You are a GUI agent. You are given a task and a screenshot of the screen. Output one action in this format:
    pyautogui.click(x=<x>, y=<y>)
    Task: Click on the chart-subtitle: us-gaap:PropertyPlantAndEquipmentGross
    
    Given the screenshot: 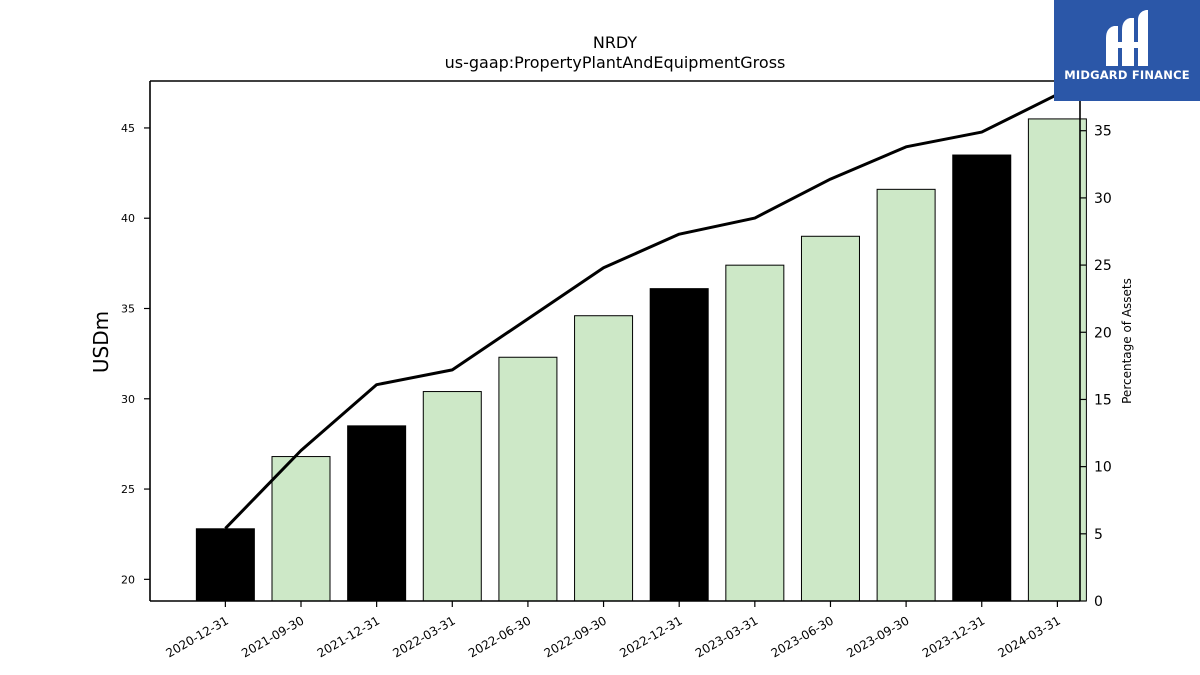 What is the action you would take?
    pyautogui.click(x=615, y=62)
    